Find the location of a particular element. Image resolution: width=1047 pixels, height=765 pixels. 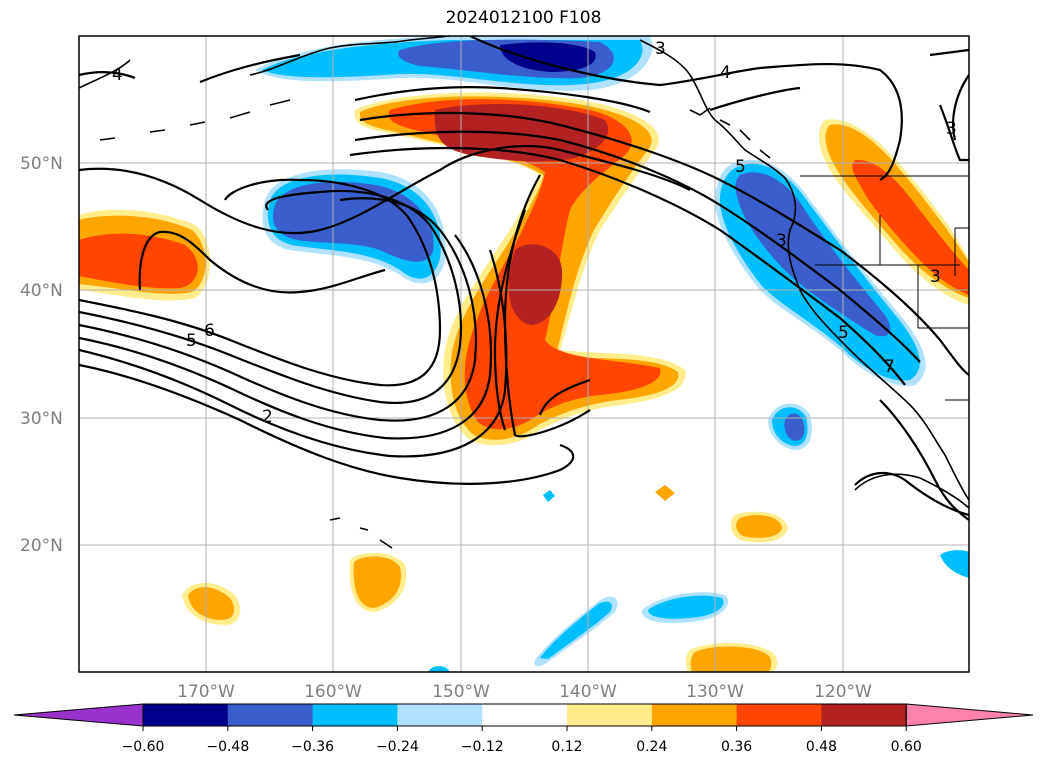

contour-label: 2 is located at coordinates (267, 417).